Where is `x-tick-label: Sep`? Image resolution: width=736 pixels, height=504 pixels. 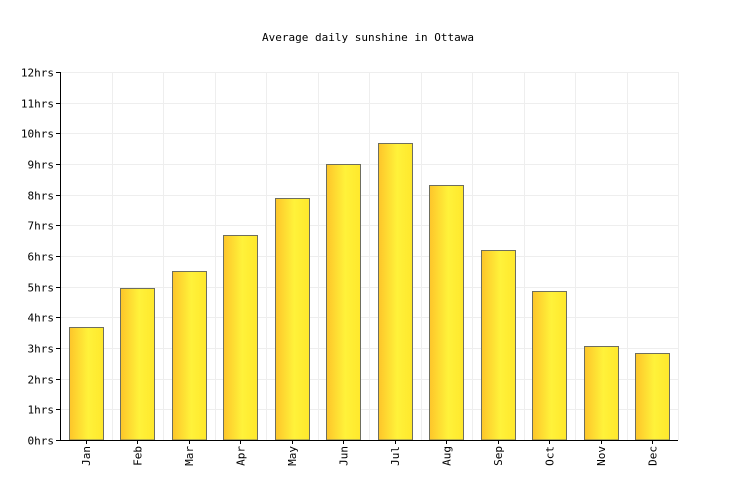 x-tick-label: Sep is located at coordinates (498, 456).